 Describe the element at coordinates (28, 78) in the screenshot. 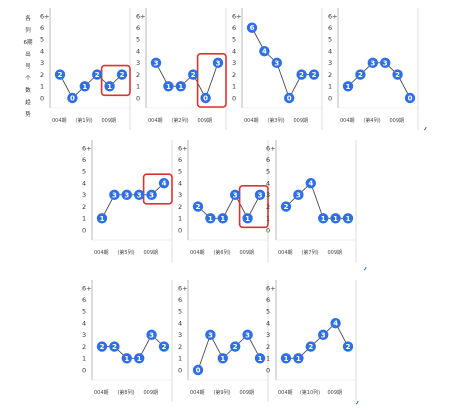

I see `side-label-char: 个` at that location.